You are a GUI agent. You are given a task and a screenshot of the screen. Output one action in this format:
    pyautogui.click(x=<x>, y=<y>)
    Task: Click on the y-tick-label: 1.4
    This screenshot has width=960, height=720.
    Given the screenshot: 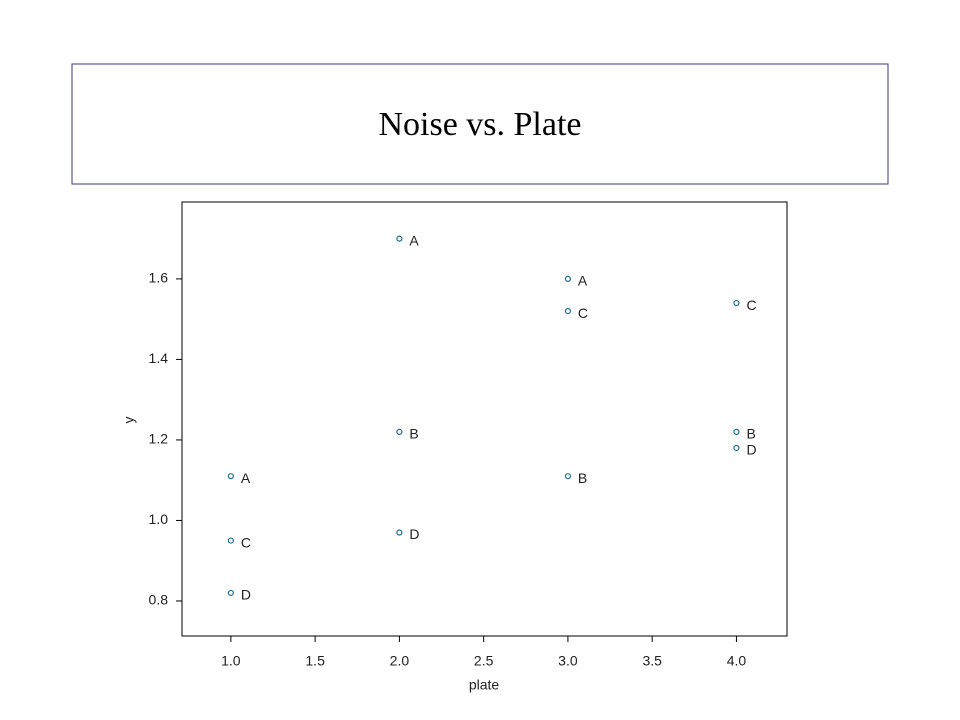 What is the action you would take?
    pyautogui.click(x=159, y=358)
    